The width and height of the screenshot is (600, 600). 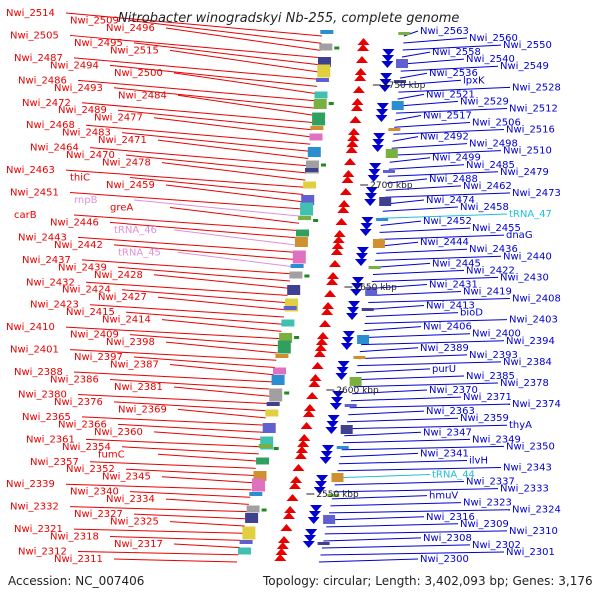 I want to click on gene-label: Nwi_2339, so click(x=30, y=484).